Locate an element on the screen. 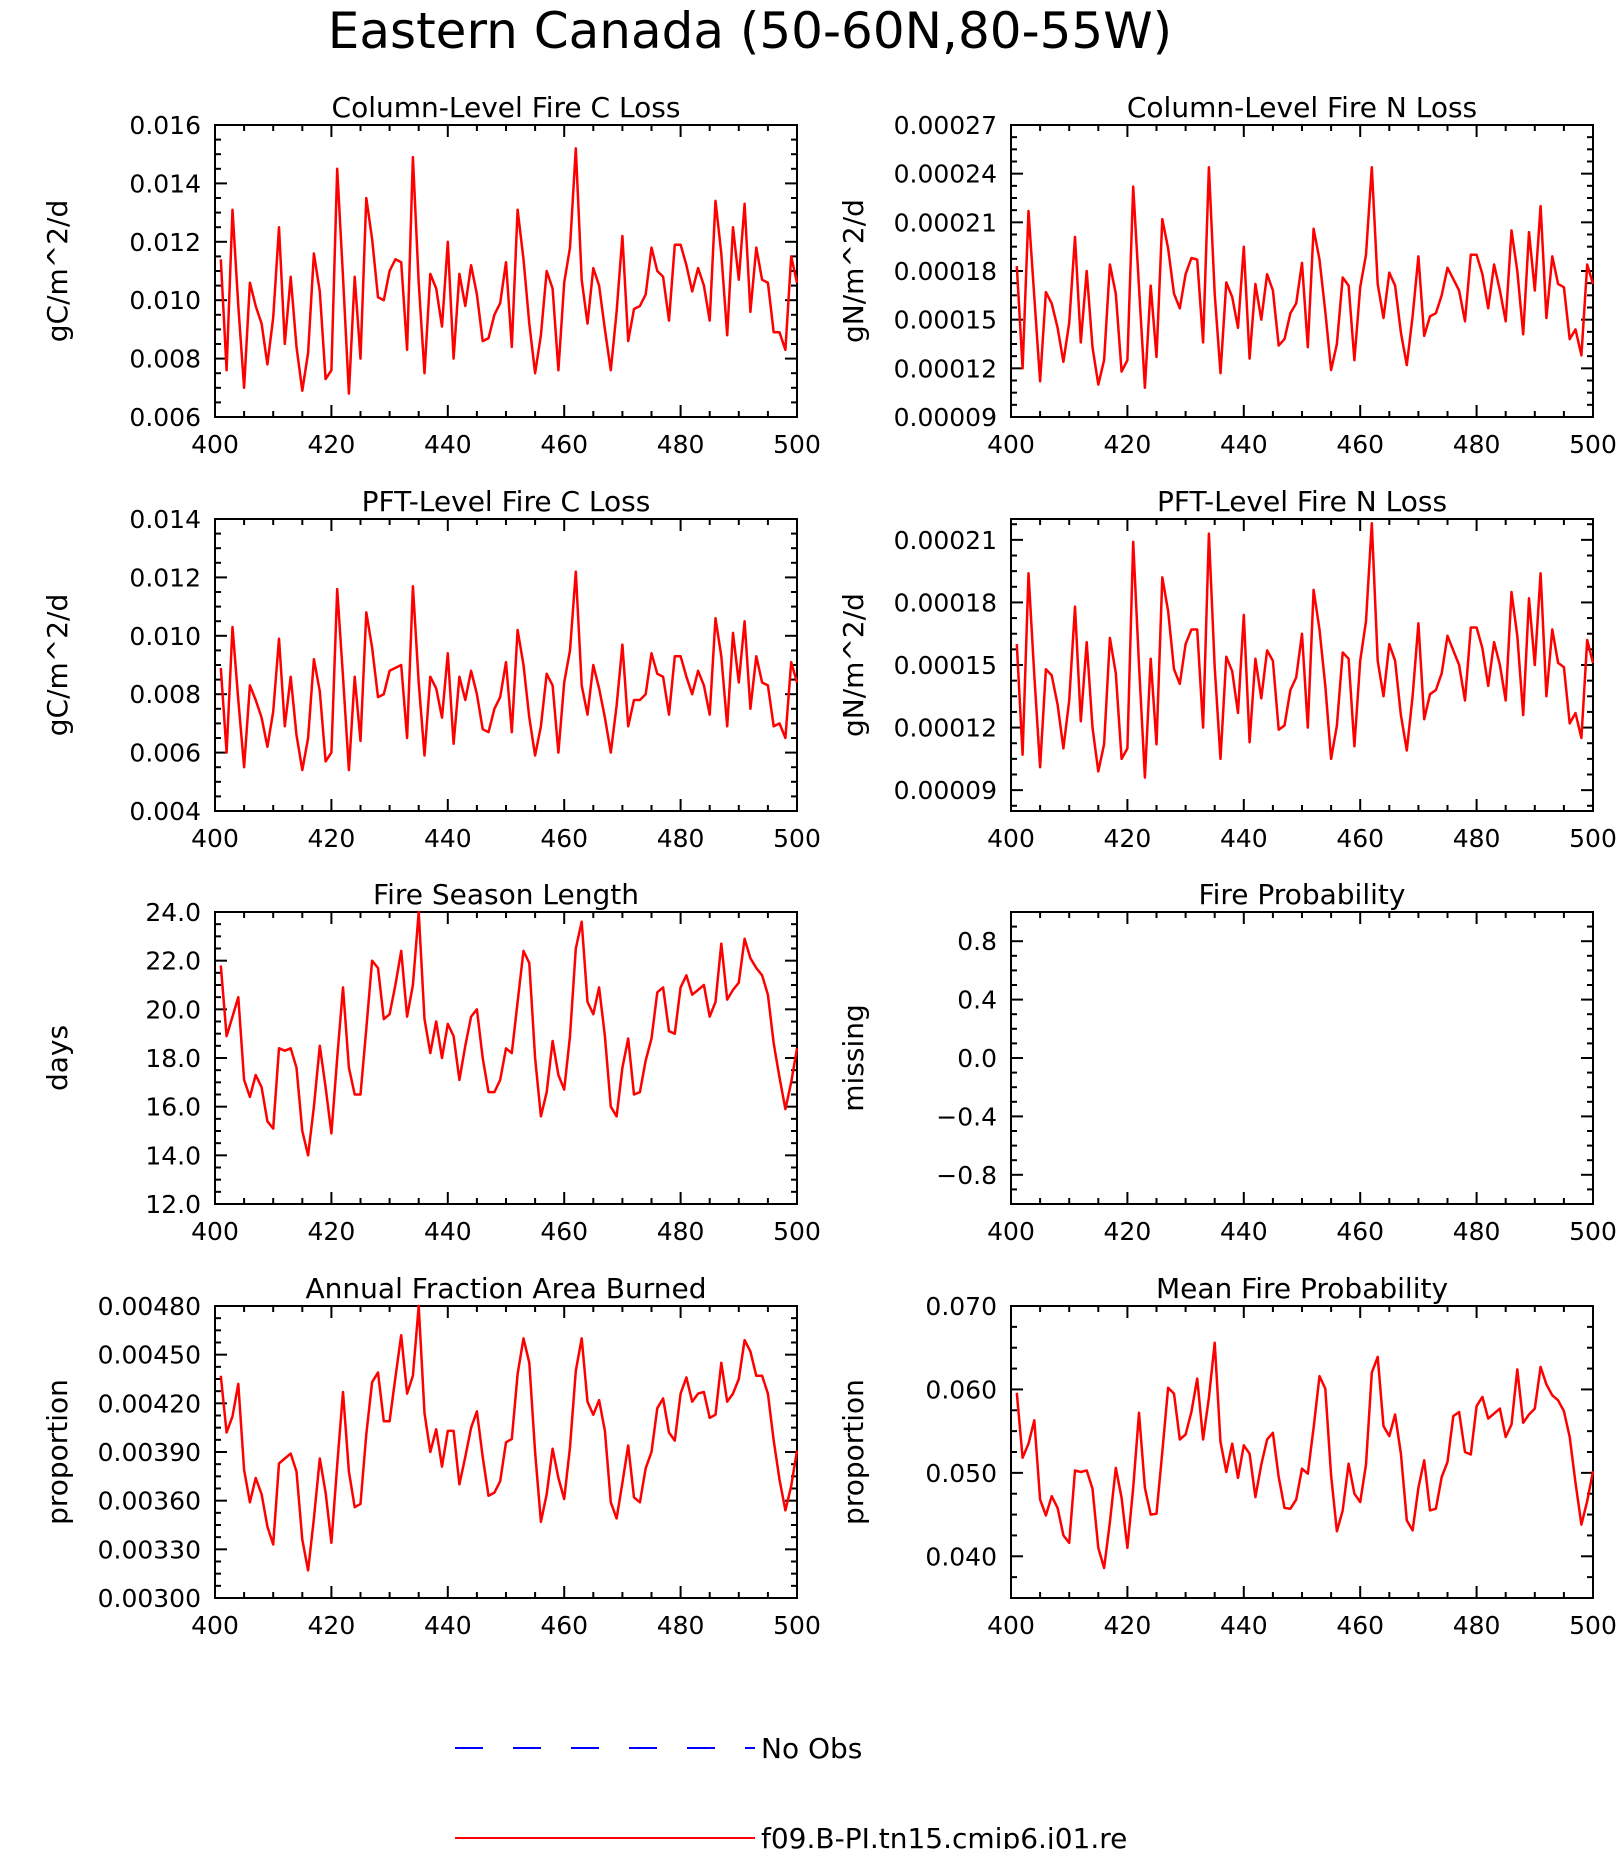 This screenshot has height=1849, width=1622. y-tick-label: 0.0 is located at coordinates (977, 1058).